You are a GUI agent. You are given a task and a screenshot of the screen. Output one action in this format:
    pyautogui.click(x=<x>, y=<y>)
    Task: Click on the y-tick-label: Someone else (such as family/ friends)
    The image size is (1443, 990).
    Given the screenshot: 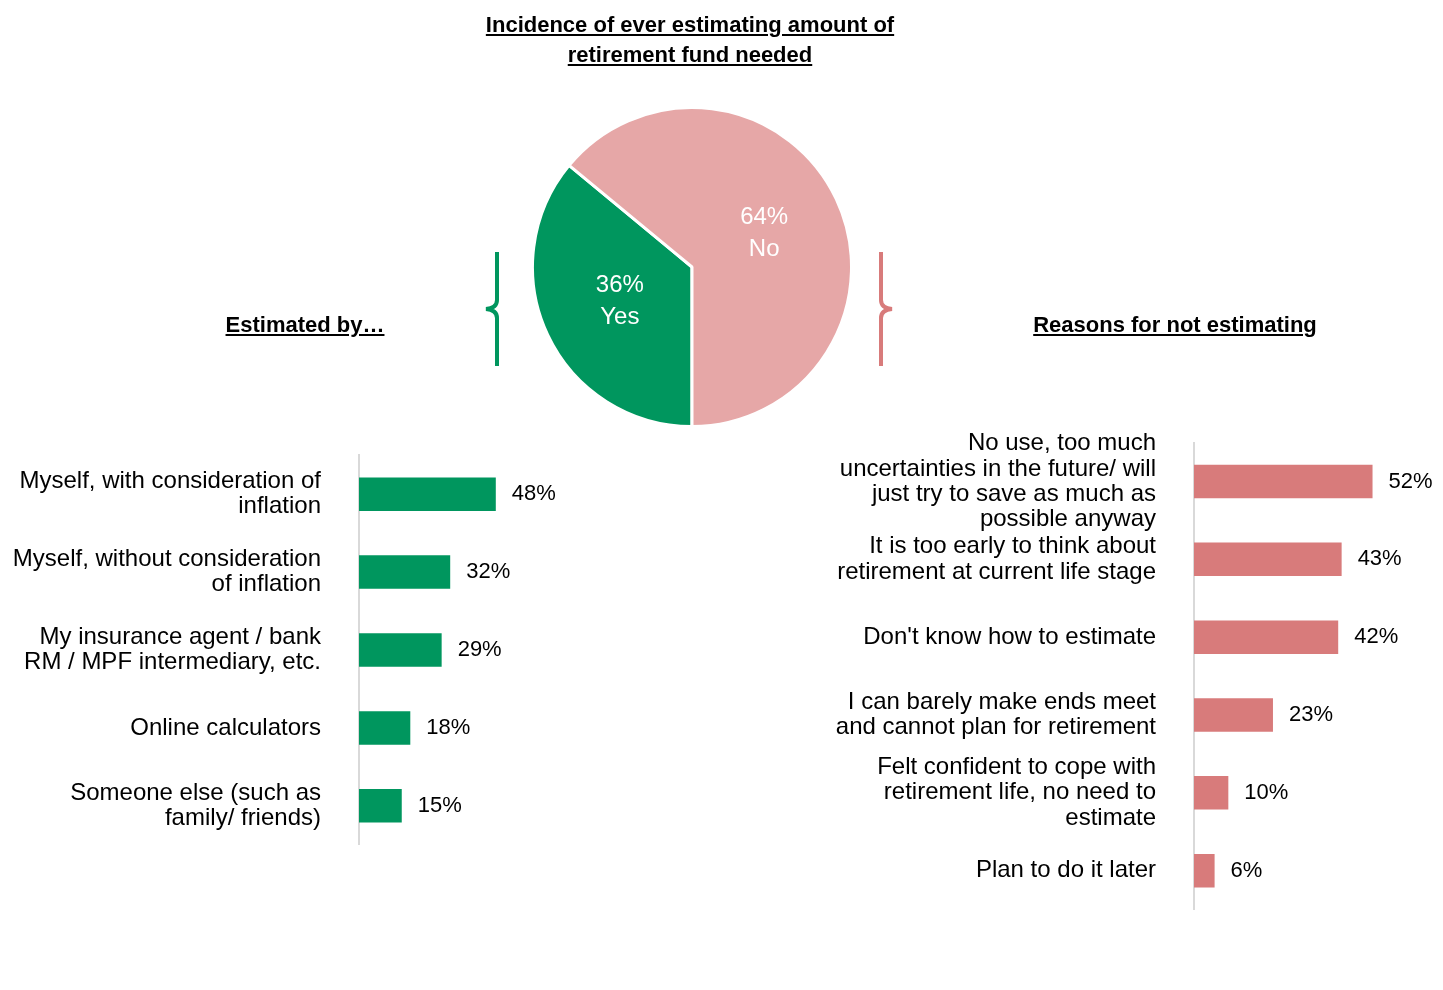 What is the action you would take?
    pyautogui.click(x=195, y=804)
    